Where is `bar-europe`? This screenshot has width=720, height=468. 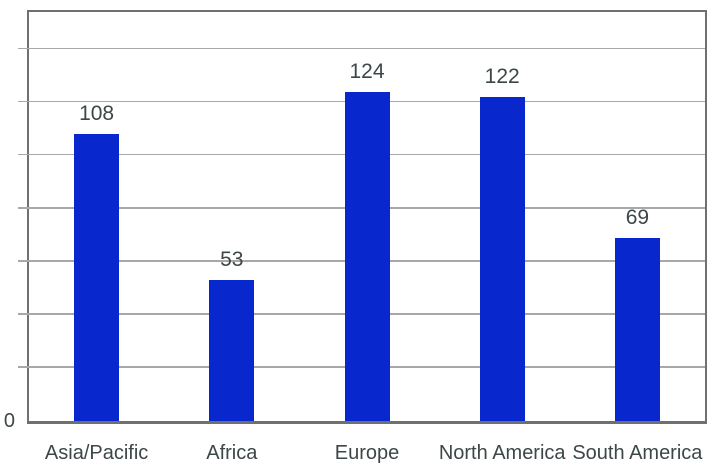
bar-europe is located at coordinates (367, 256).